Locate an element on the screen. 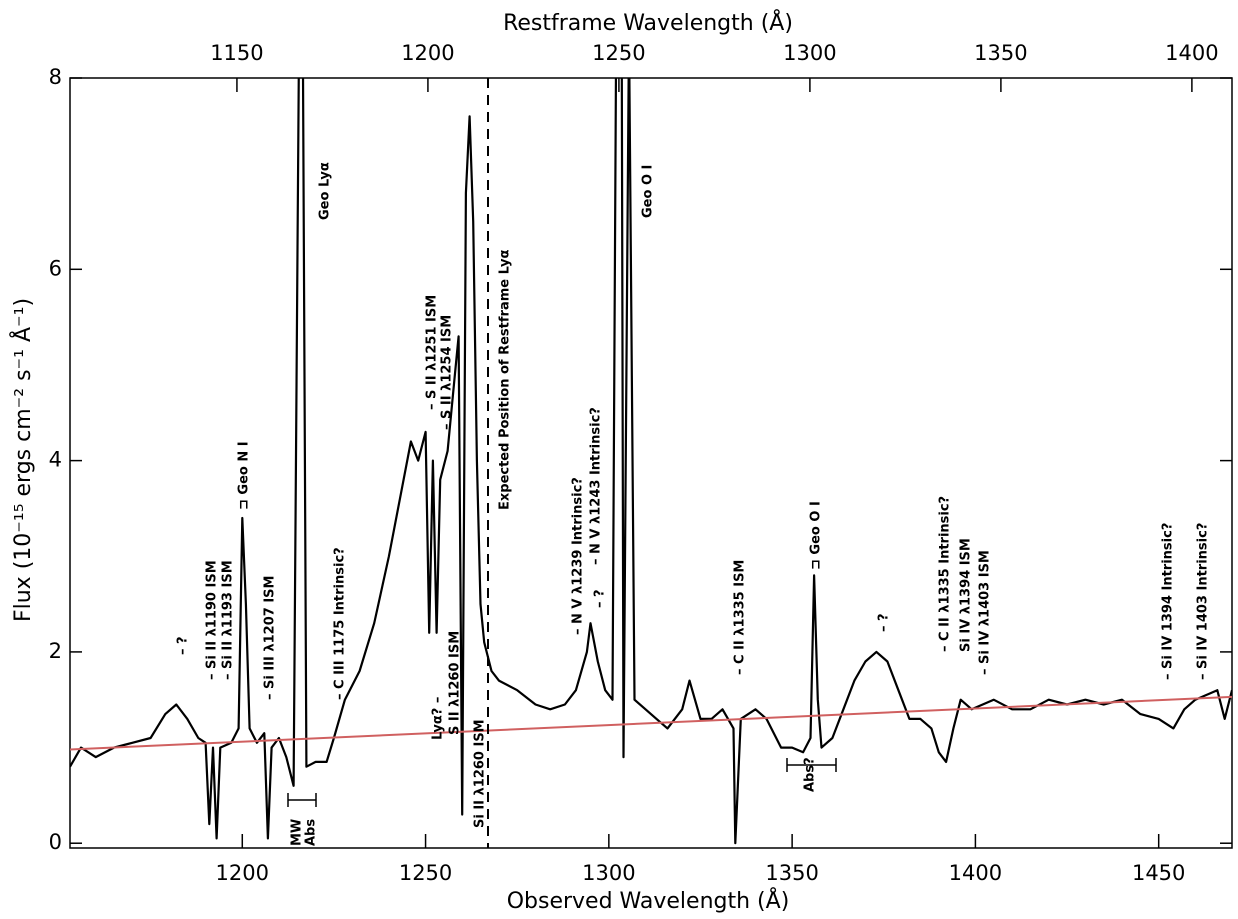 This screenshot has width=1238, height=919. annotation: – C II λ1335 ISM is located at coordinates (740, 617).